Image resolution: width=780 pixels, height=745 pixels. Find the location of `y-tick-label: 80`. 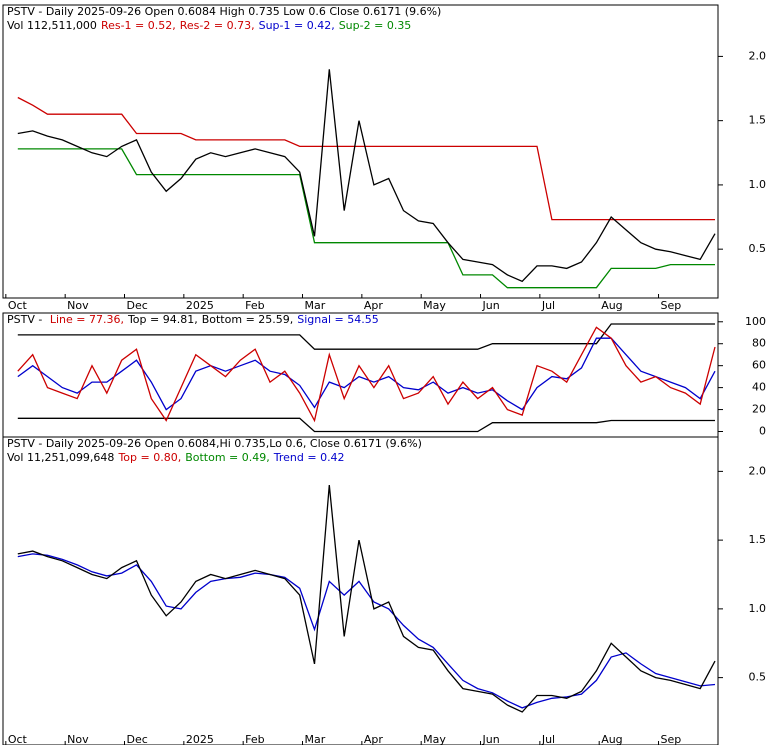

y-tick-label: 80 is located at coordinates (759, 343).